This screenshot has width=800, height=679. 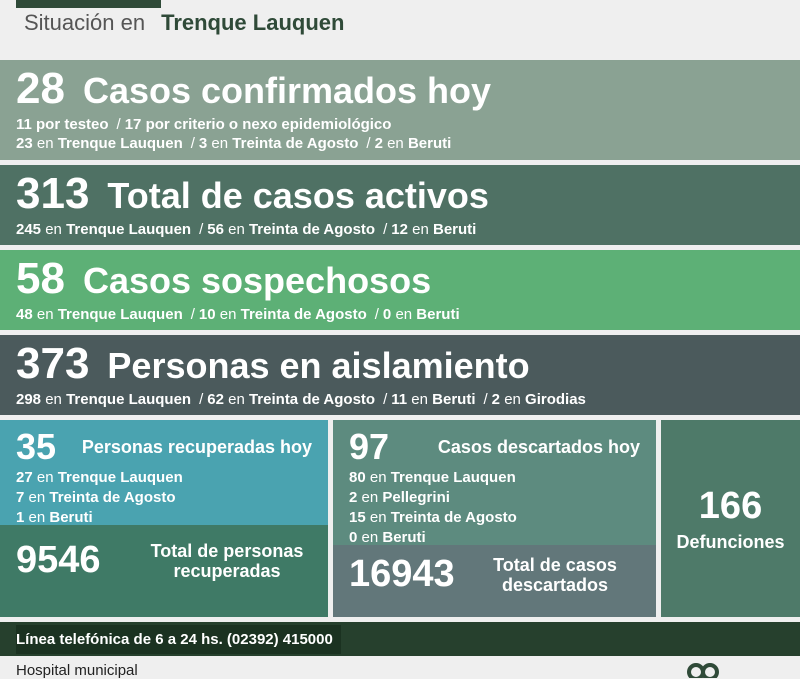 What do you see at coordinates (402, 574) in the screenshot?
I see `discarded-total-value: 16943` at bounding box center [402, 574].